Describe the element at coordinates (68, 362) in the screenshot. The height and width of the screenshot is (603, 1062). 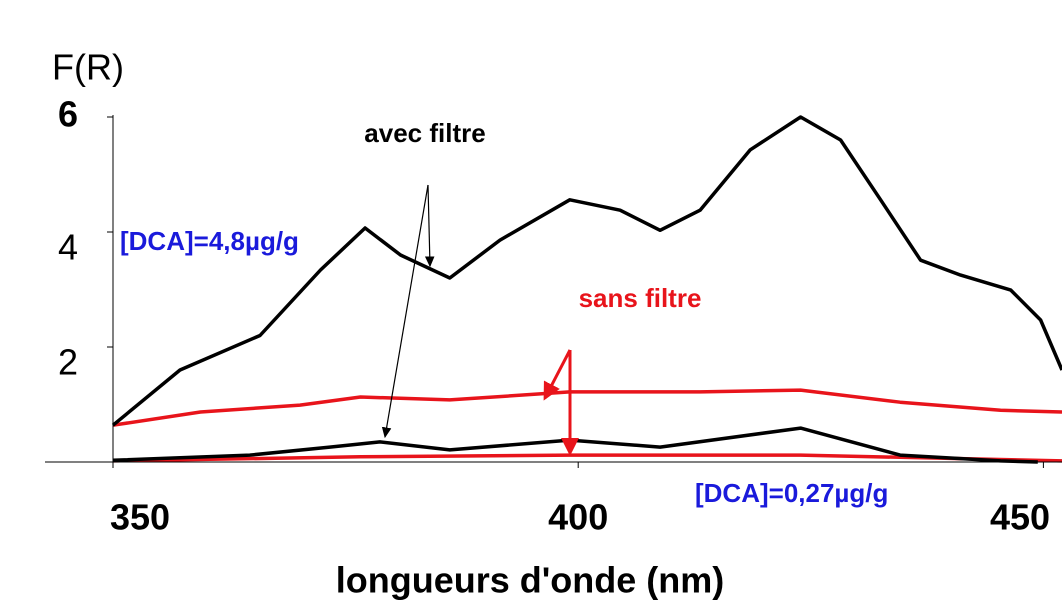
I see `y-tick-label: 2` at that location.